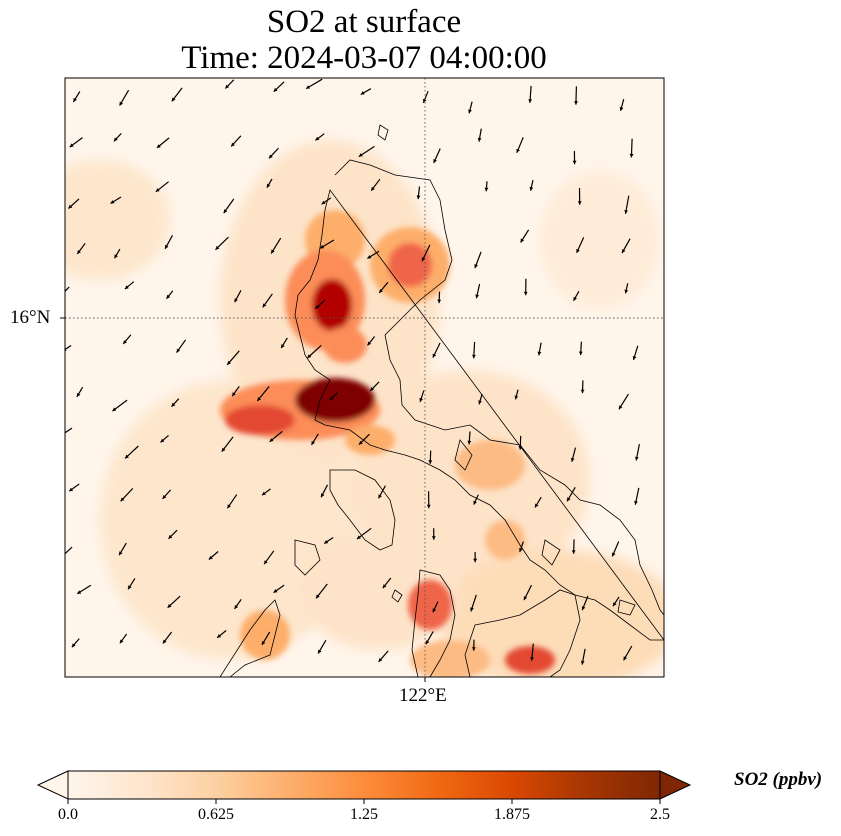 The height and width of the screenshot is (836, 841). I want to click on colorbar-tick-label: 1.875, so click(512, 814).